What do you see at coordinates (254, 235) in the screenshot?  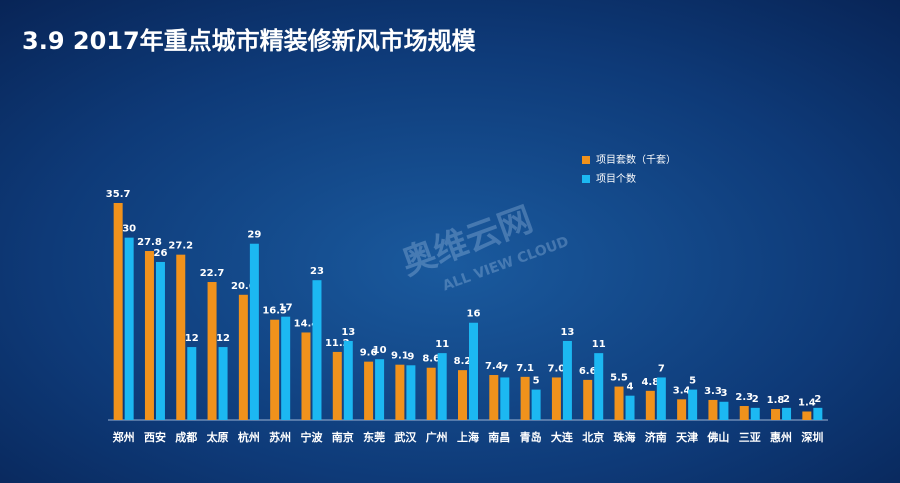 I see `value-label: 29` at bounding box center [254, 235].